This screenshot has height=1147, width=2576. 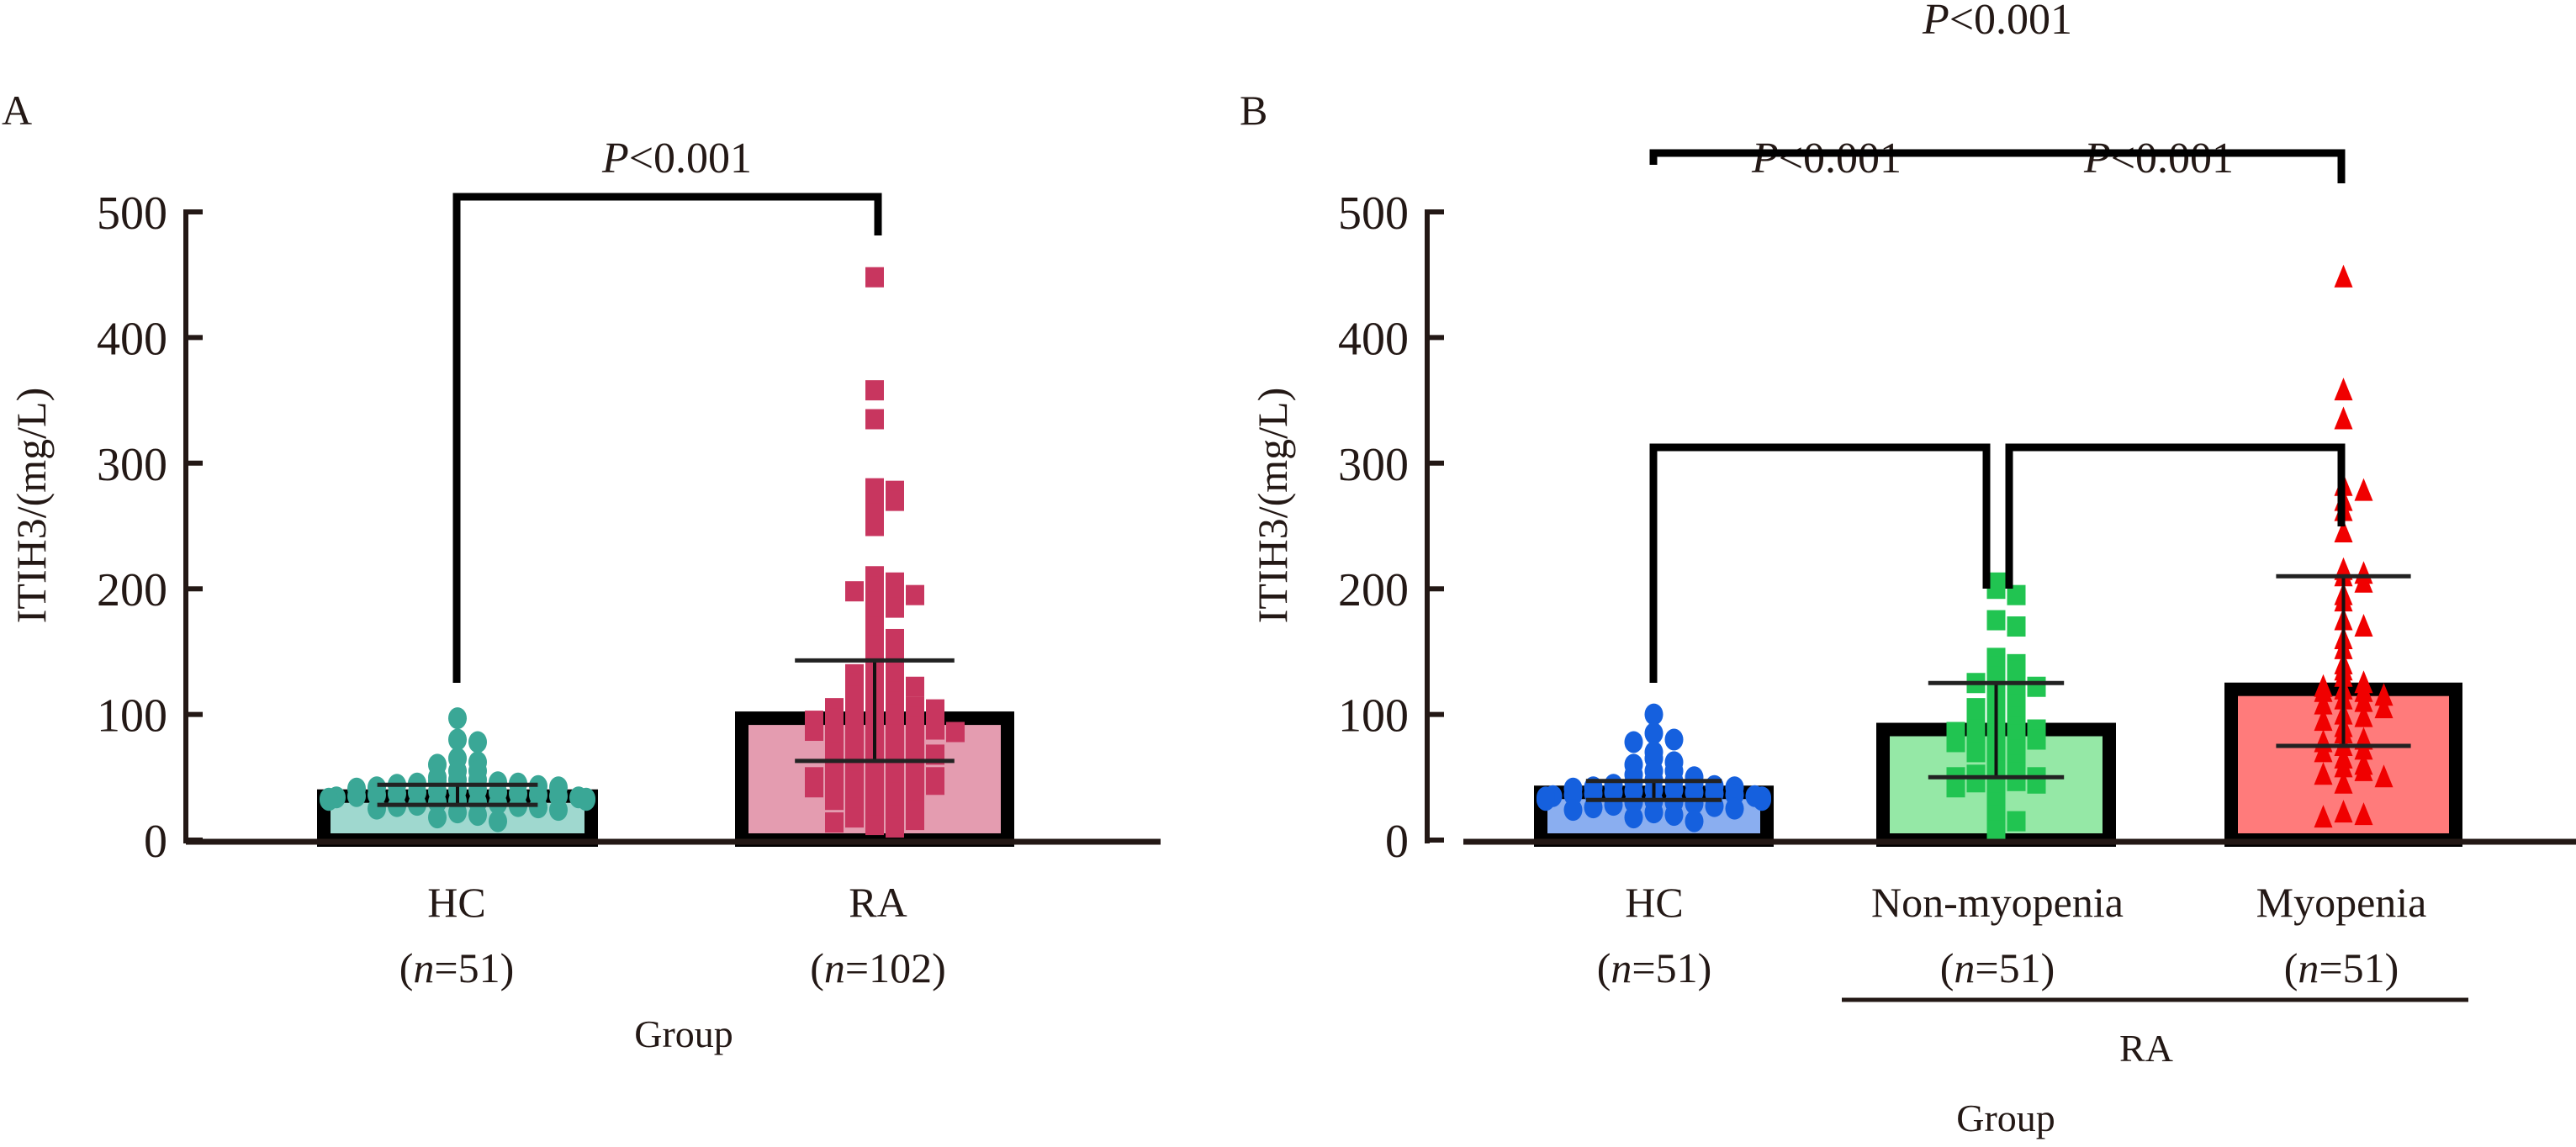 What do you see at coordinates (2341, 903) in the screenshot?
I see `x-tick-label-b-myo: Myopenia` at bounding box center [2341, 903].